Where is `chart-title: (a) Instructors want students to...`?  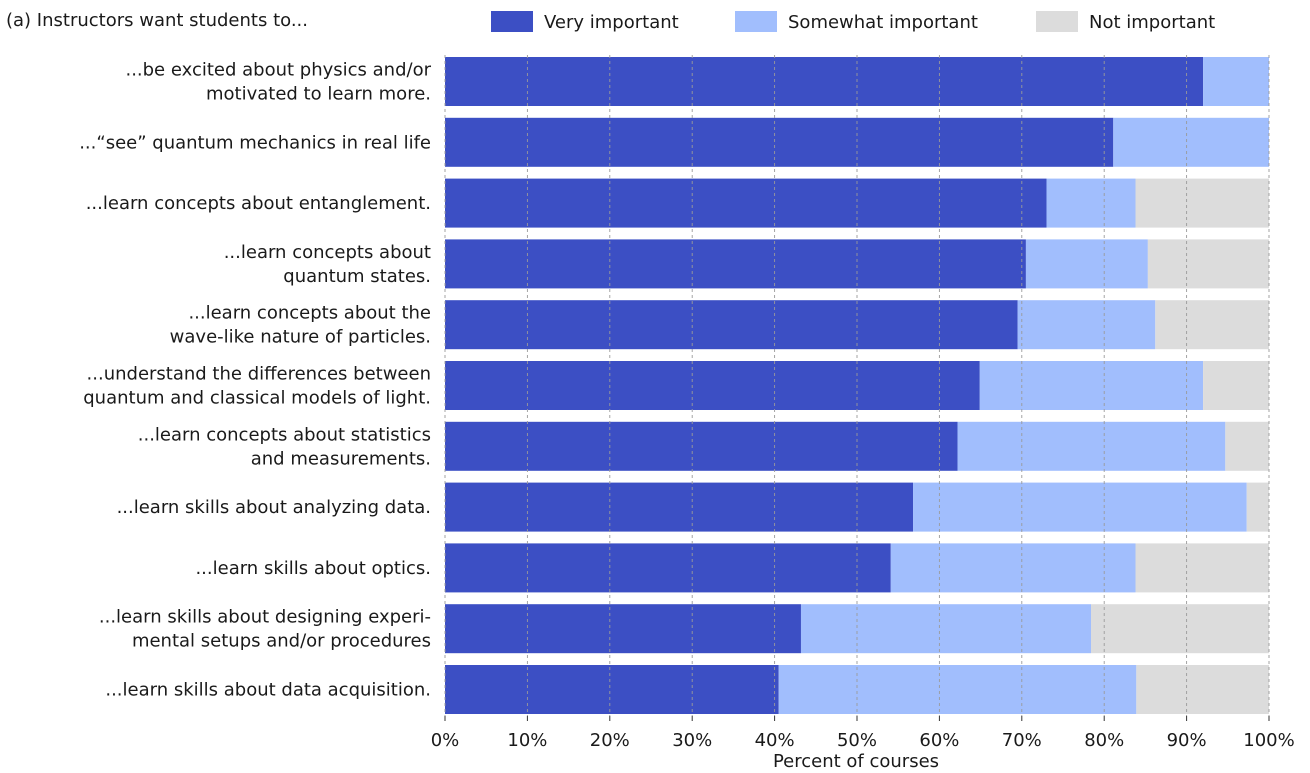
chart-title: (a) Instructors want students to... is located at coordinates (157, 20).